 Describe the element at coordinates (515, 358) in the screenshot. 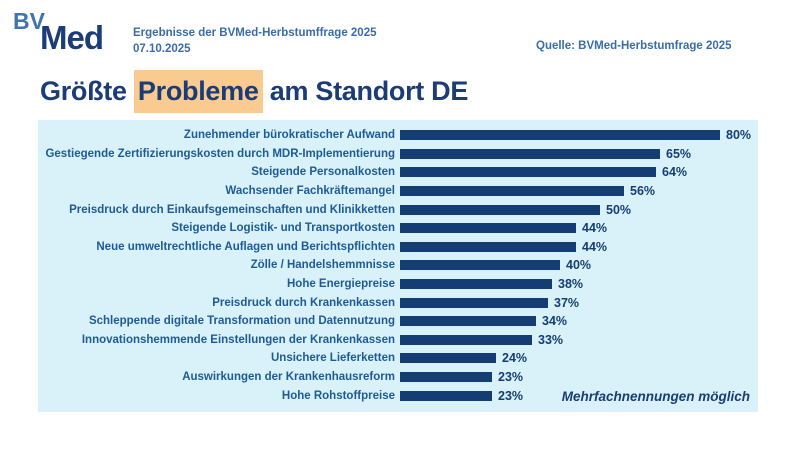

I see `bar-value: 24%` at that location.